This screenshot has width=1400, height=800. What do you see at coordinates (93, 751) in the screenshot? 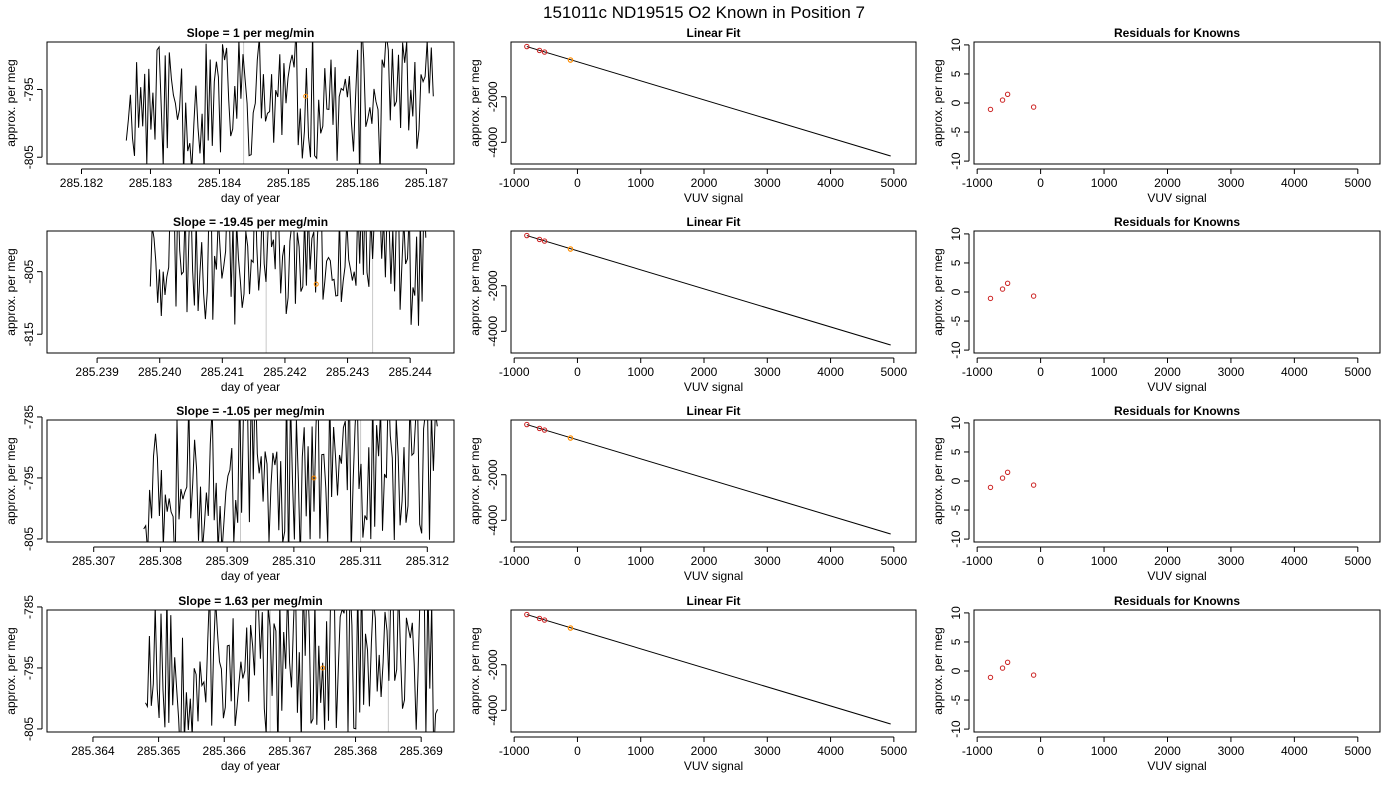
I see `x-tick-label: 285.364` at bounding box center [93, 751].